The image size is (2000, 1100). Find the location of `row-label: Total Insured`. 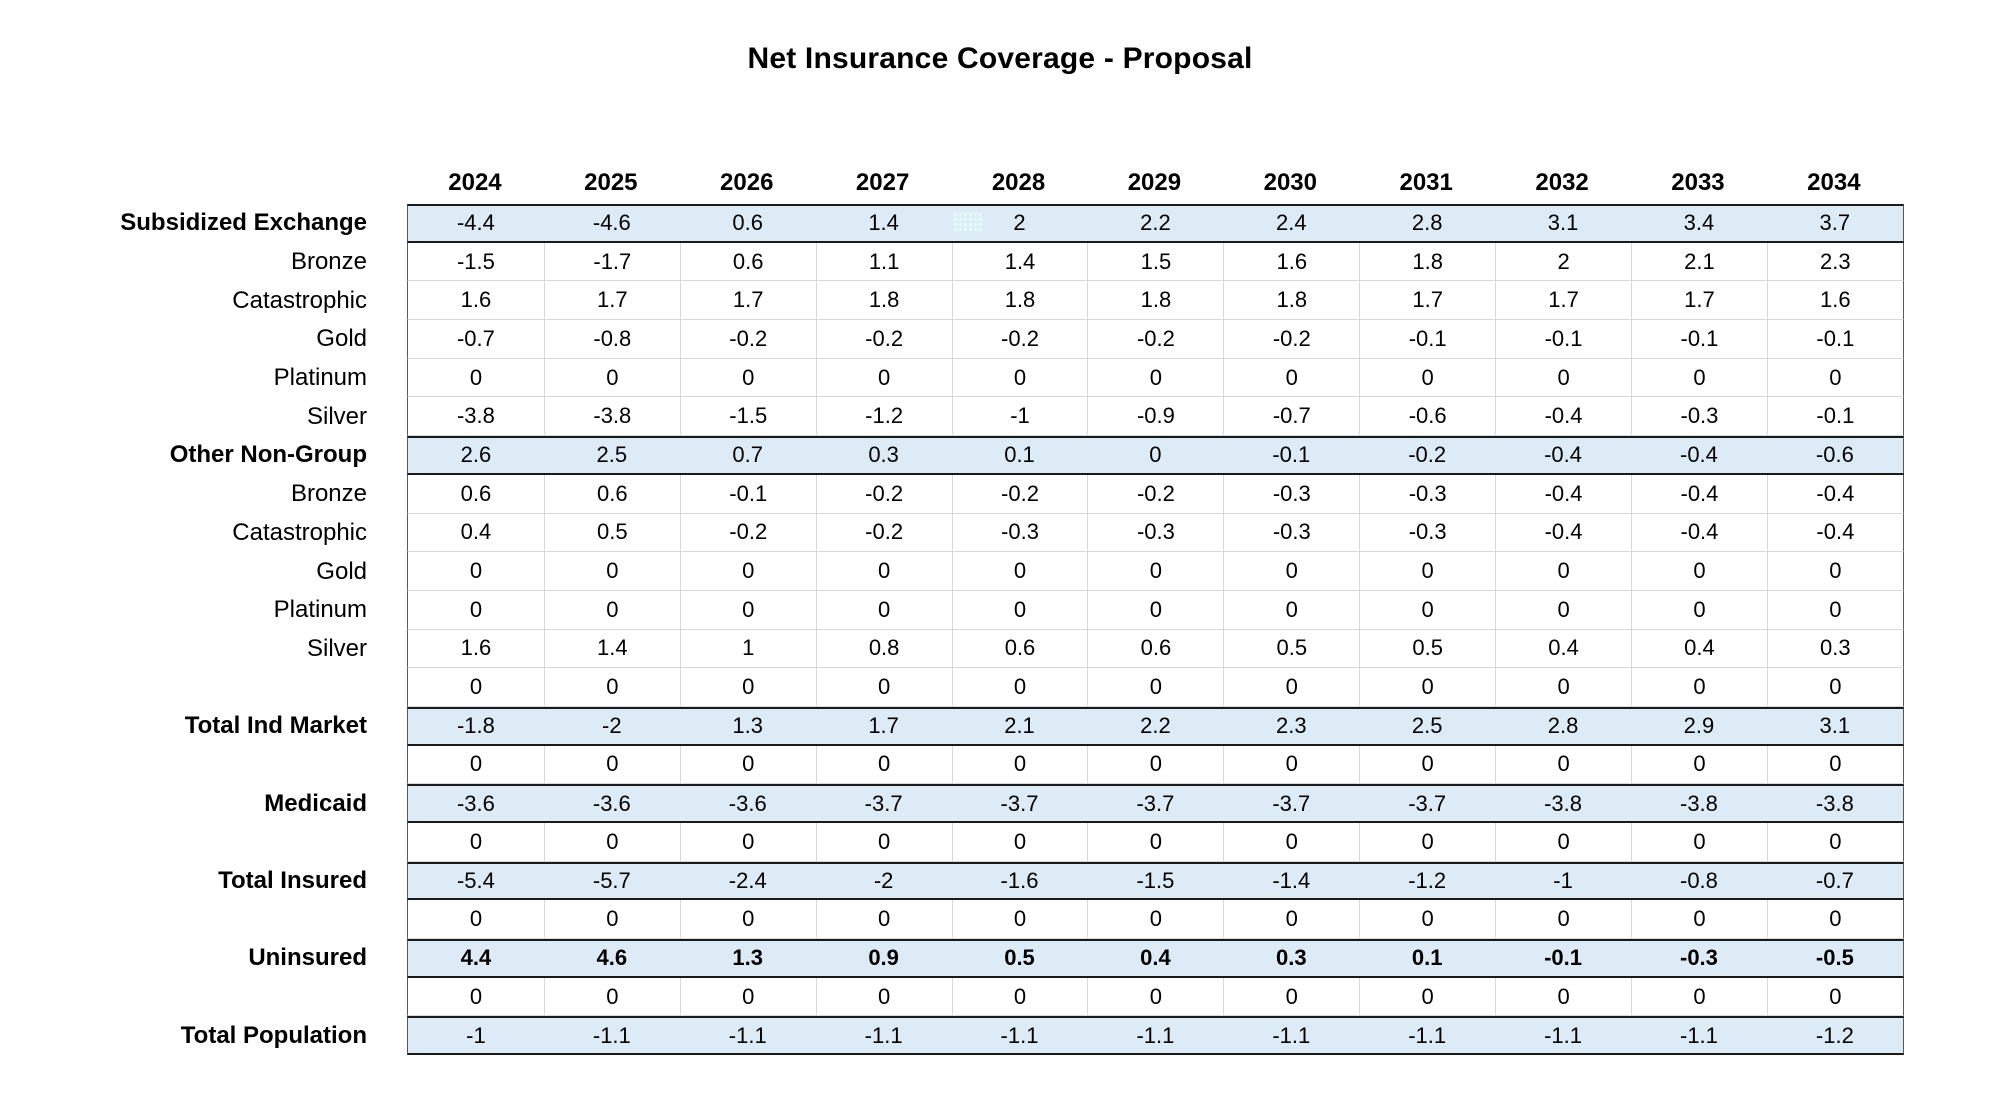

row-label: Total Insured is located at coordinates (292, 881).